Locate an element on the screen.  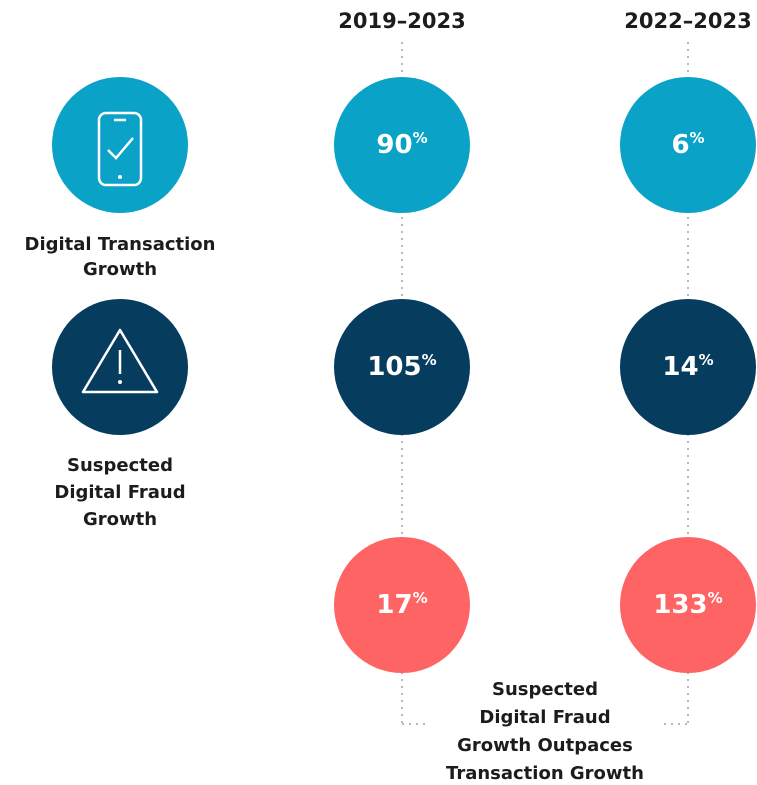
phone-button is located at coordinates (120, 177).